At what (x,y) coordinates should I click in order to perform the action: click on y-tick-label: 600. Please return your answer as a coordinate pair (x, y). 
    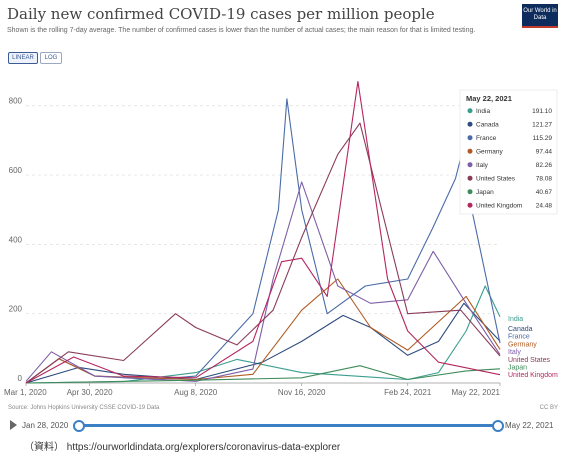
    Looking at the image, I should click on (16, 170).